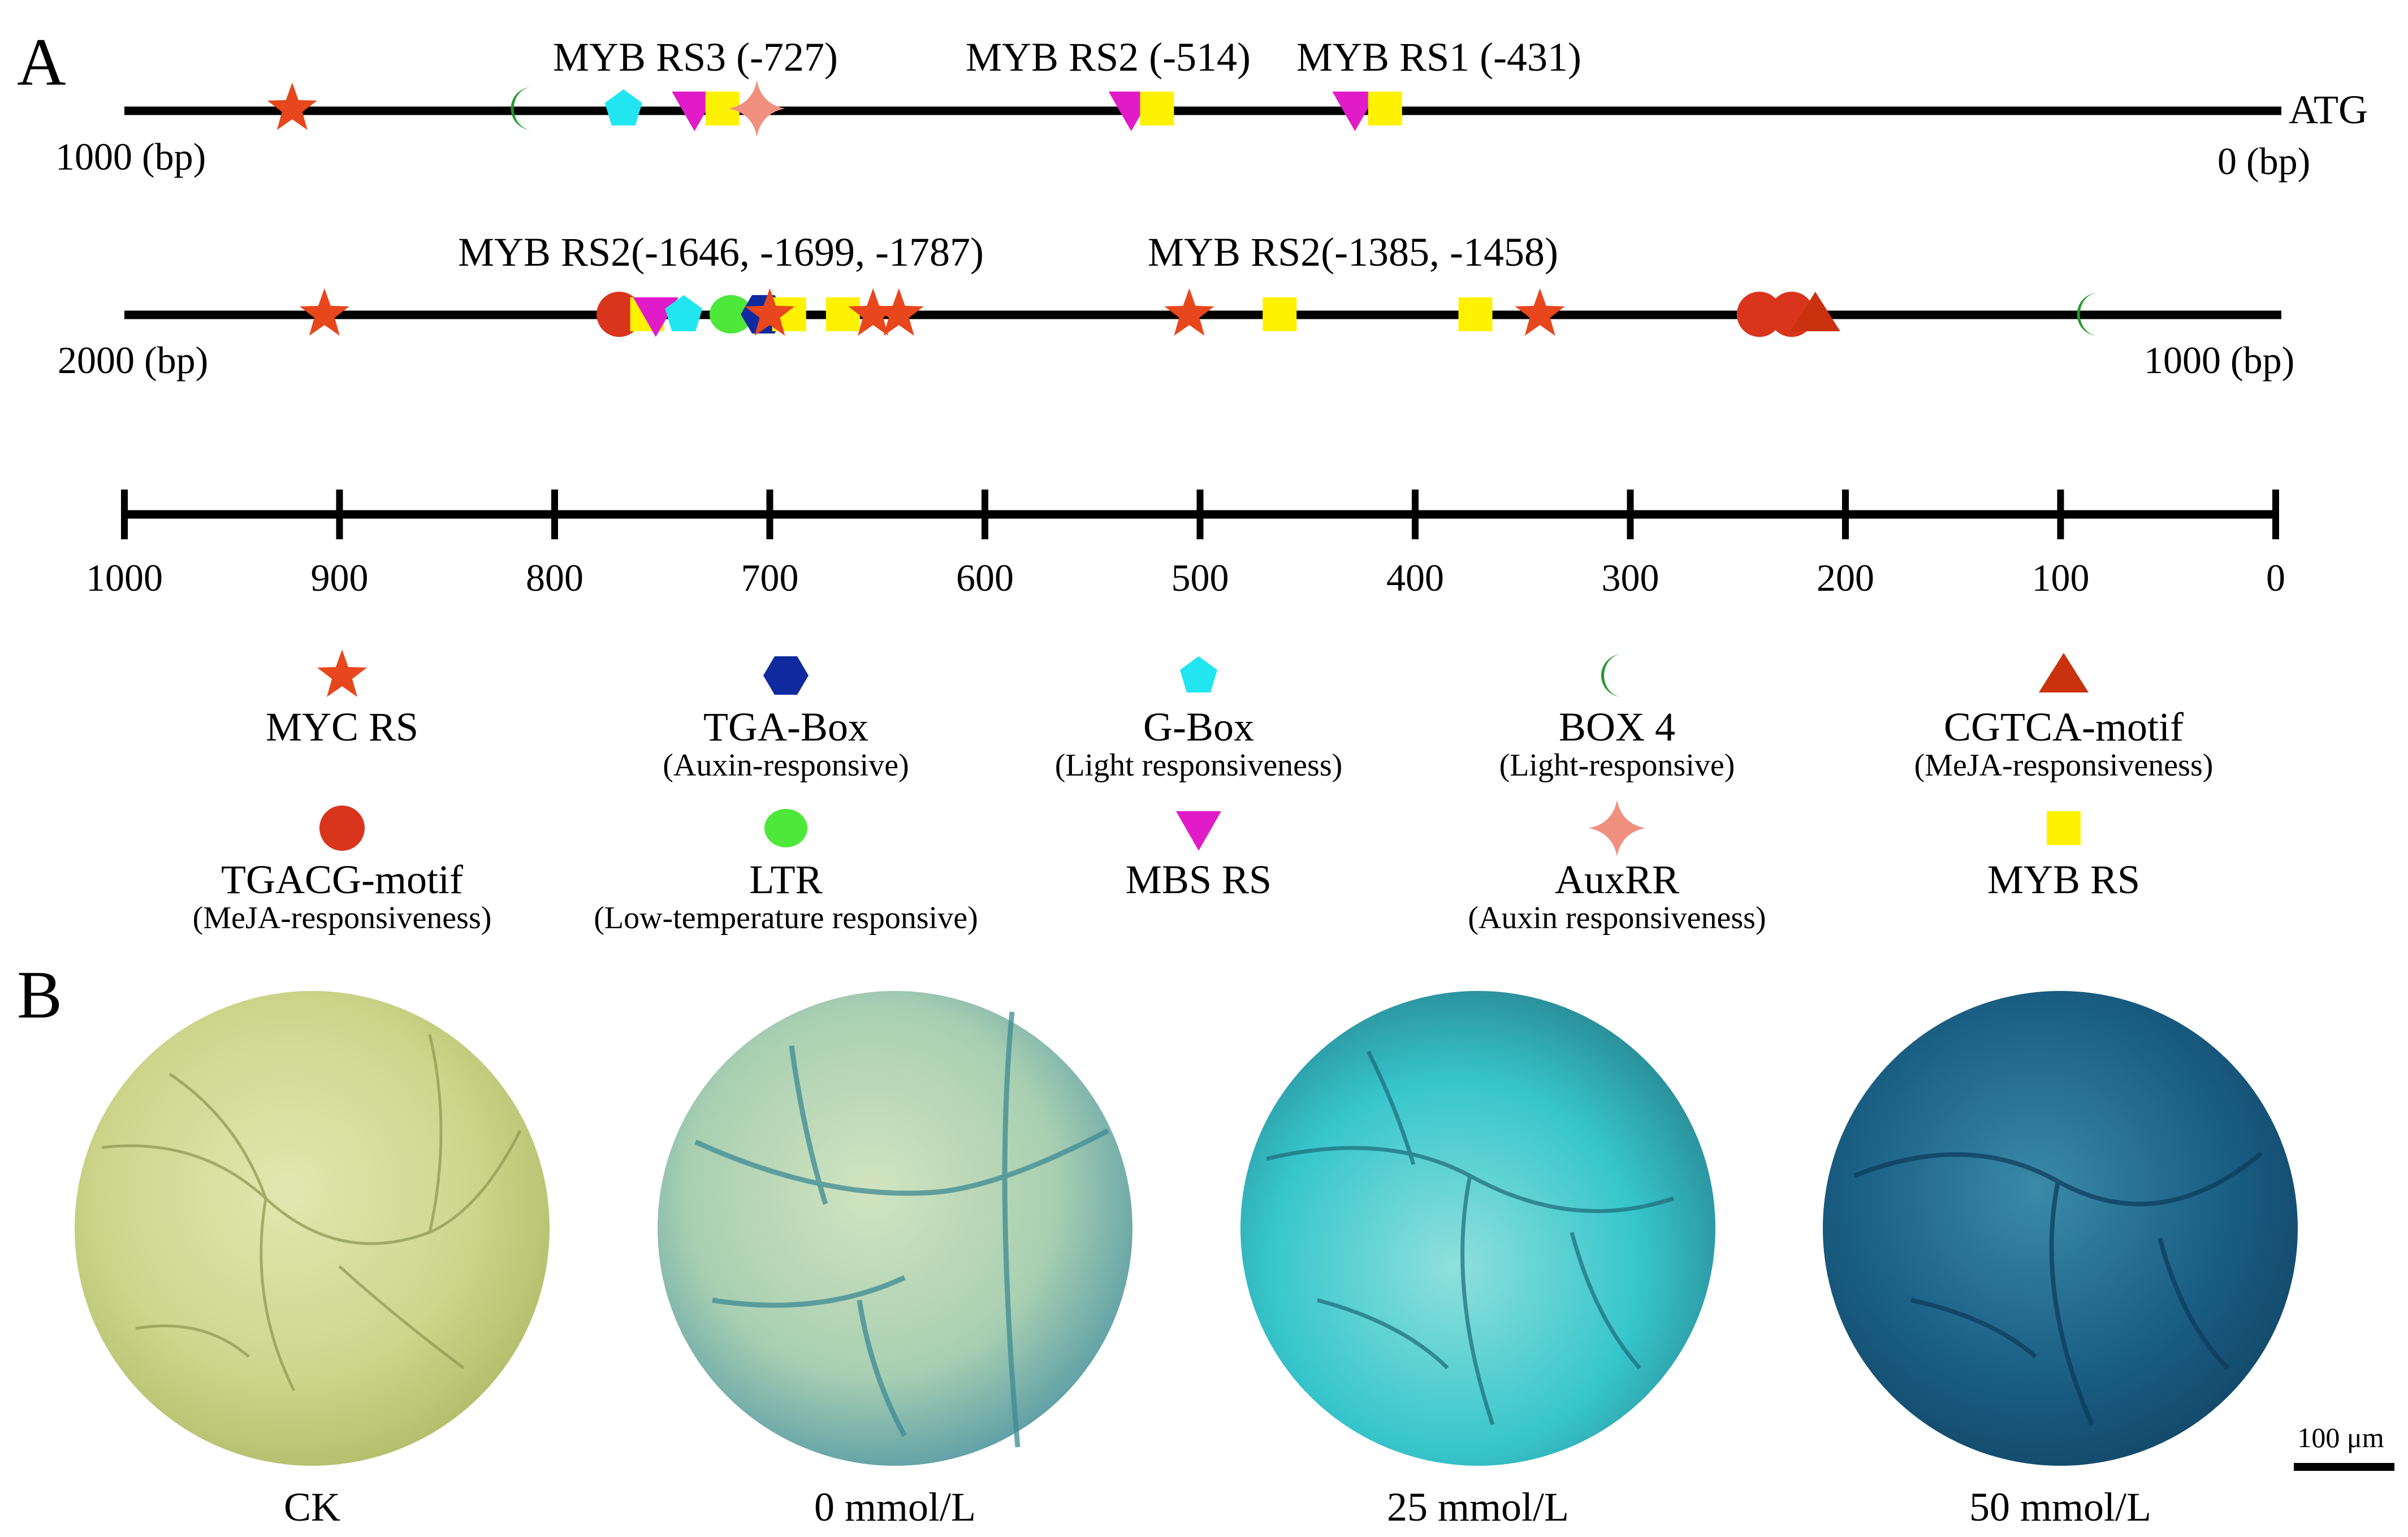  I want to click on leaf-disc-25-mmol, so click(1477, 1228).